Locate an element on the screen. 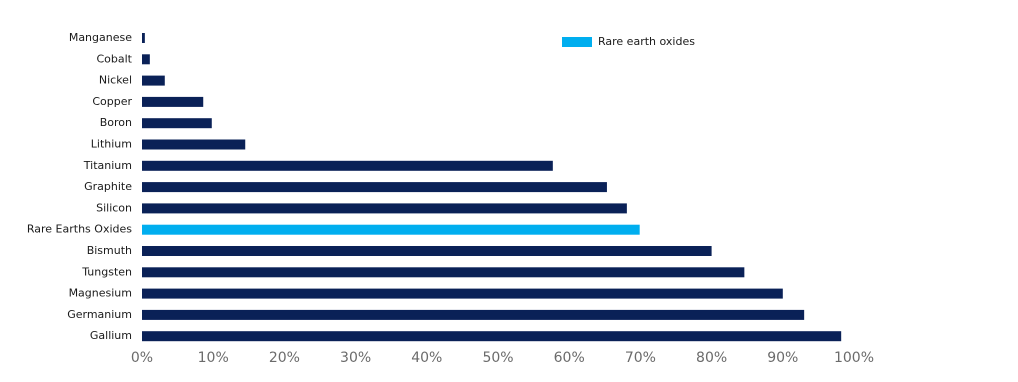 This screenshot has width=1018, height=382. category-label: Gallium is located at coordinates (111, 335).